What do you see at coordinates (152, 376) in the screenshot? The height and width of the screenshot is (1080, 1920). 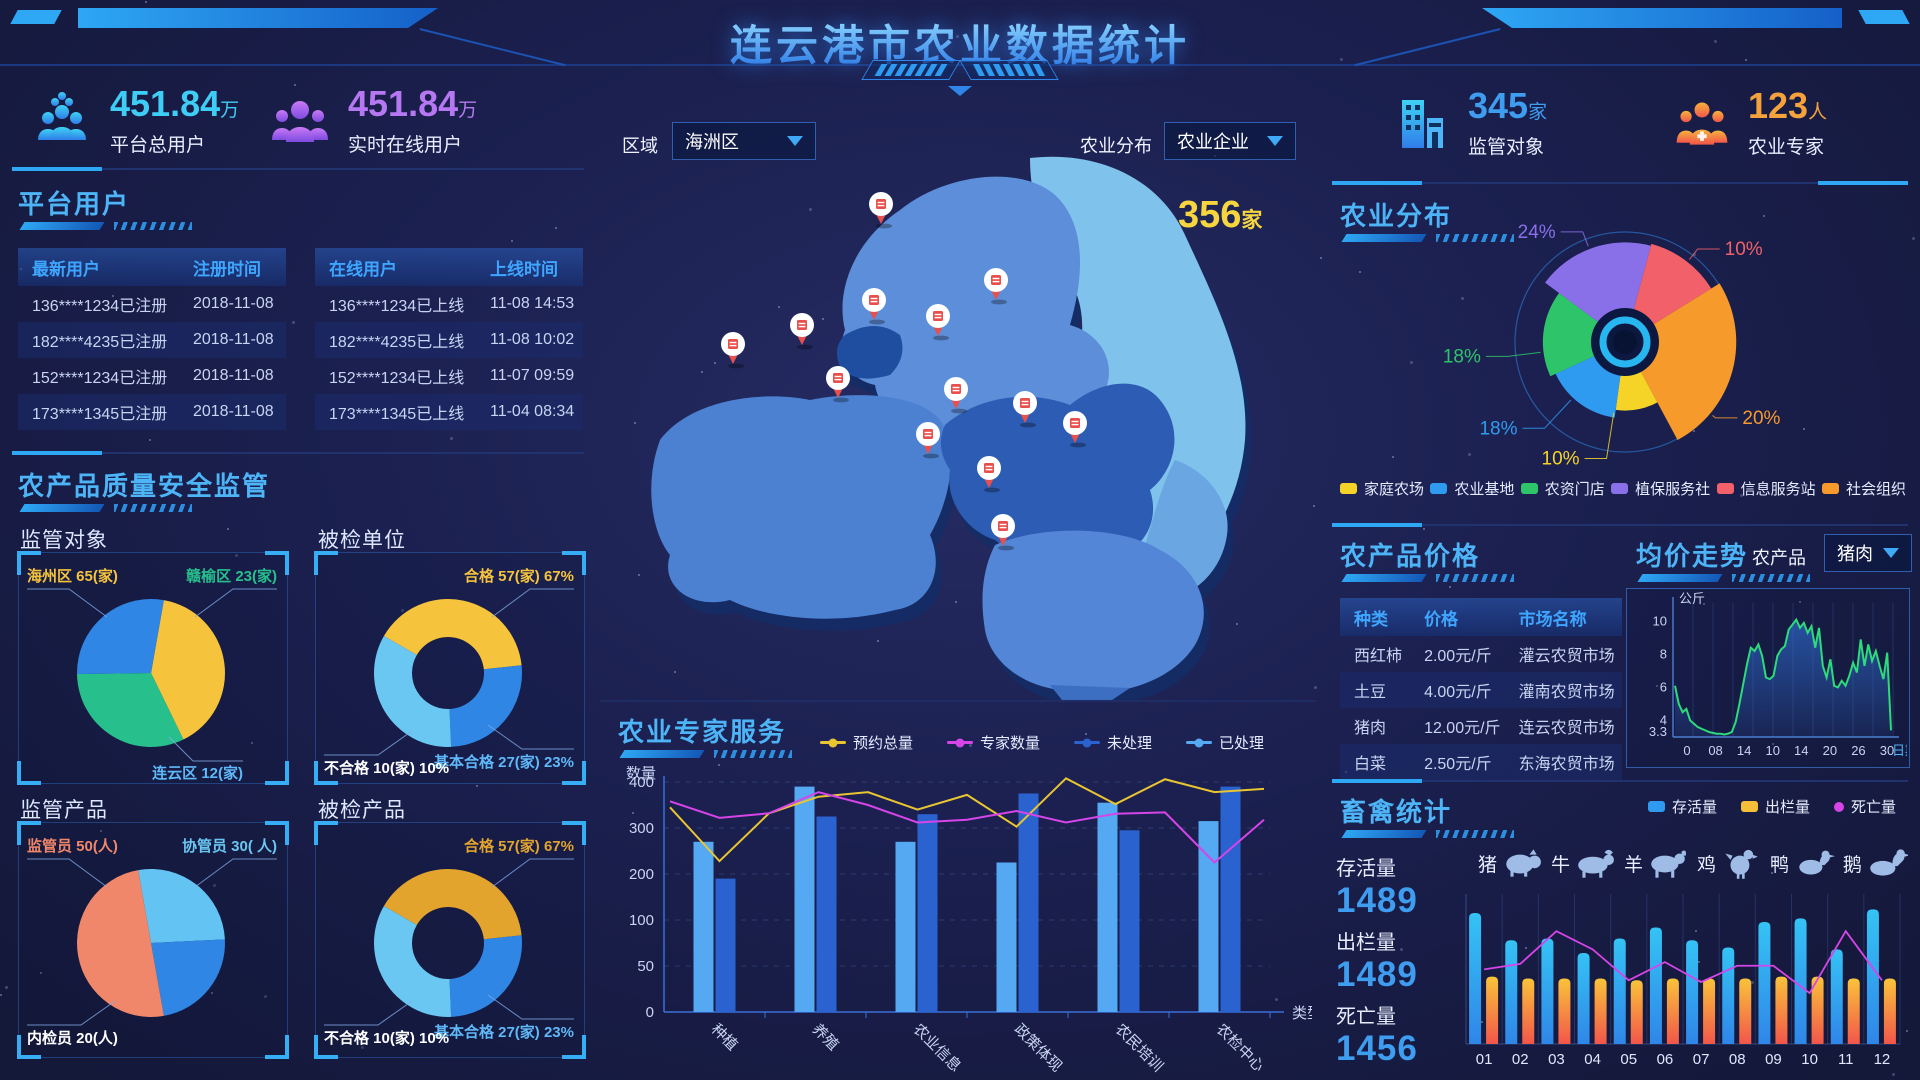 I see `table-row: 152****1234已注册 2018-11-08` at bounding box center [152, 376].